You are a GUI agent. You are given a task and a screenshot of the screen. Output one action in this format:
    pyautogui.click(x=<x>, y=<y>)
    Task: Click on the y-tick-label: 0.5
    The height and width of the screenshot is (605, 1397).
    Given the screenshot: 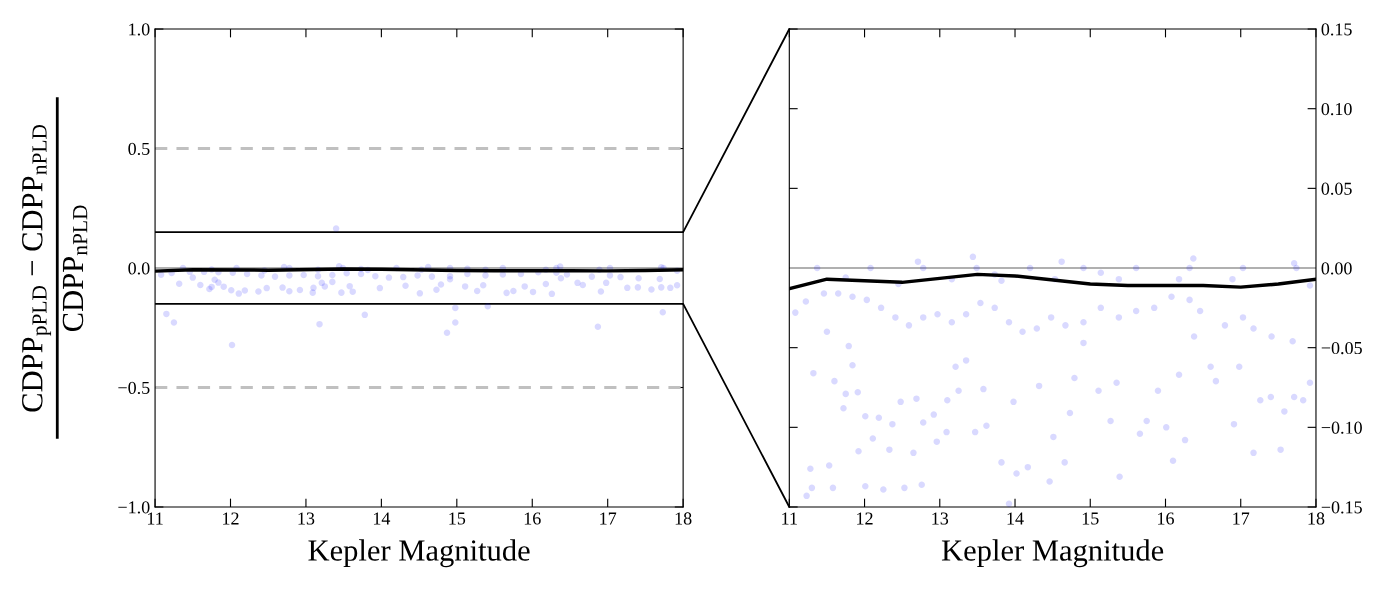 What is the action you would take?
    pyautogui.click(x=139, y=149)
    